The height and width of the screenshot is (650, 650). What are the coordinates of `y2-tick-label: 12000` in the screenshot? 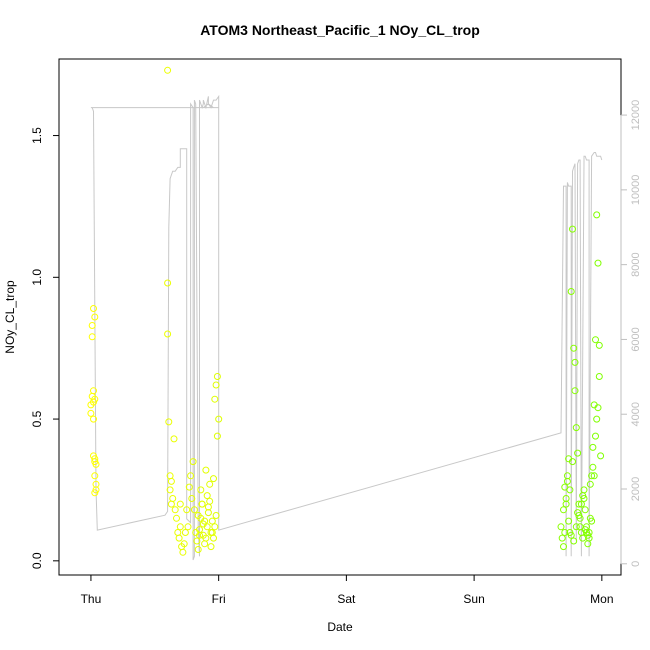 It's located at (636, 115).